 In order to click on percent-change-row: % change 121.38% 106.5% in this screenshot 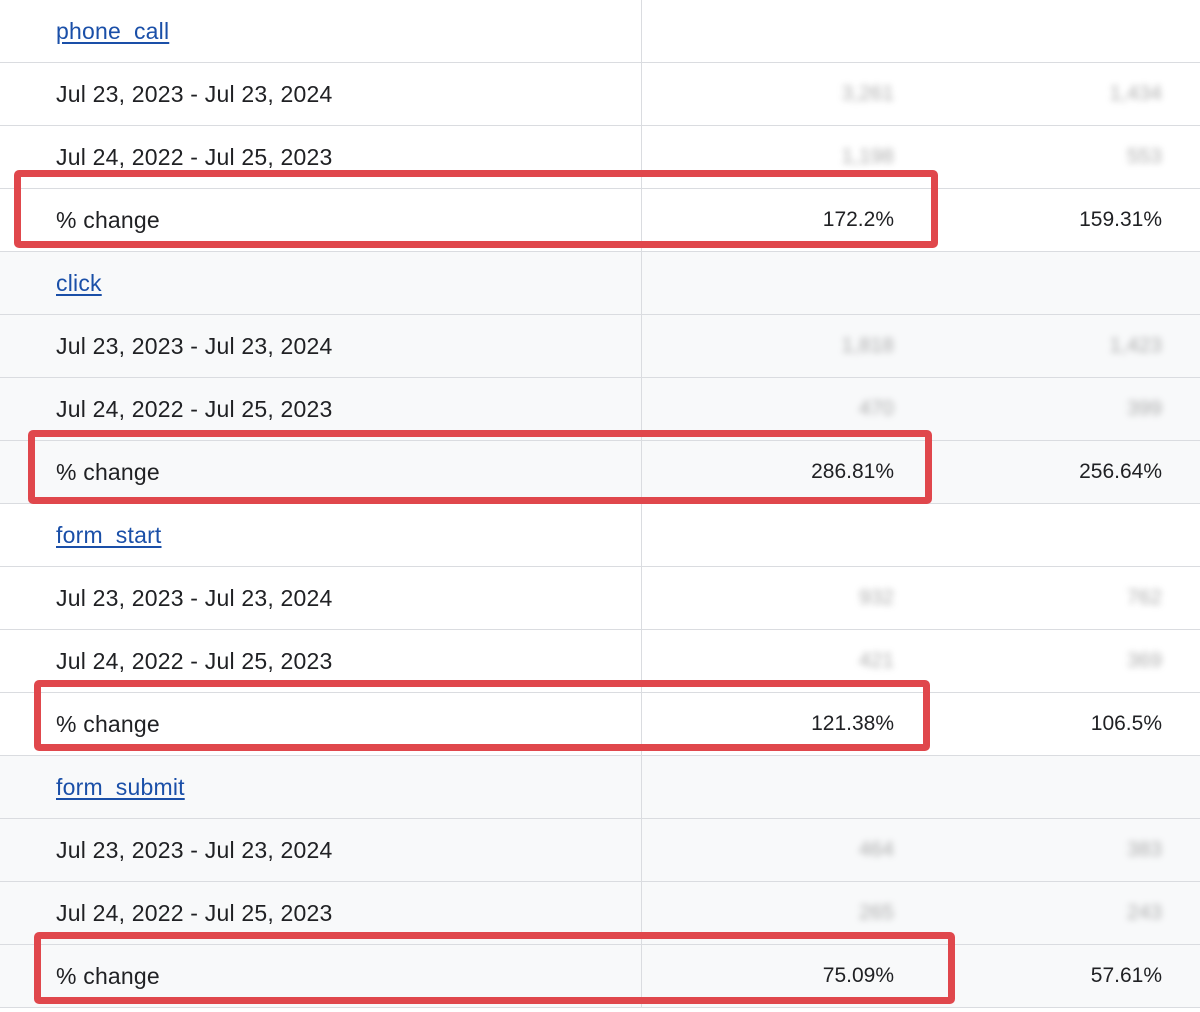, I will do `click(600, 724)`.